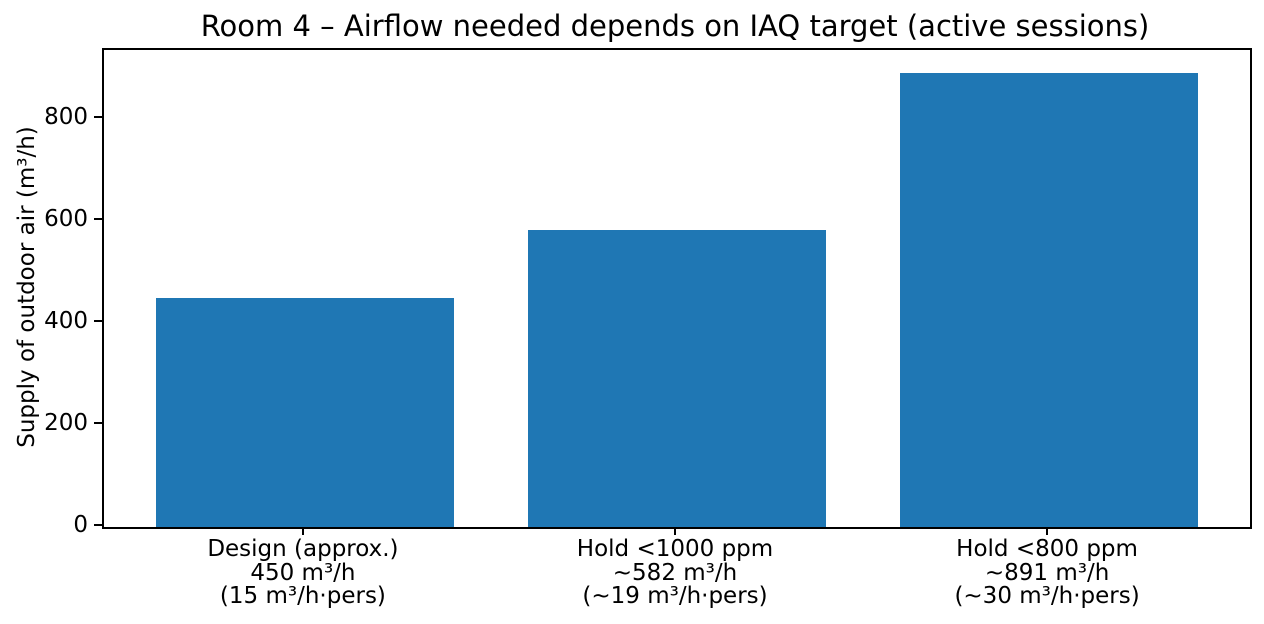  Describe the element at coordinates (675, 572) in the screenshot. I see `x-tick-label: Hold <1000 ppm ~582 m³/h (~19 m³/h·pers)` at that location.